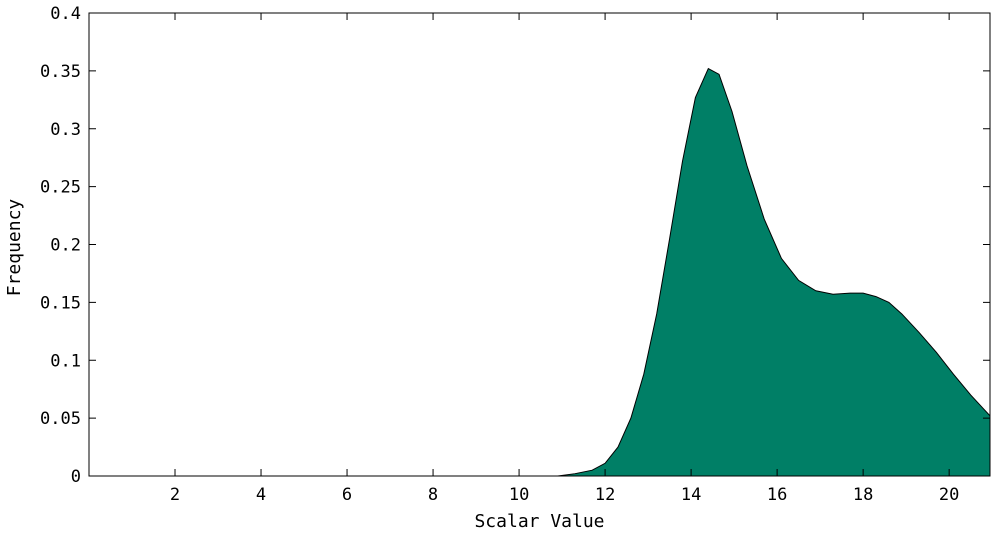 This screenshot has height=535, width=1001. I want to click on y-tick-label-5: 0.25, so click(60, 188).